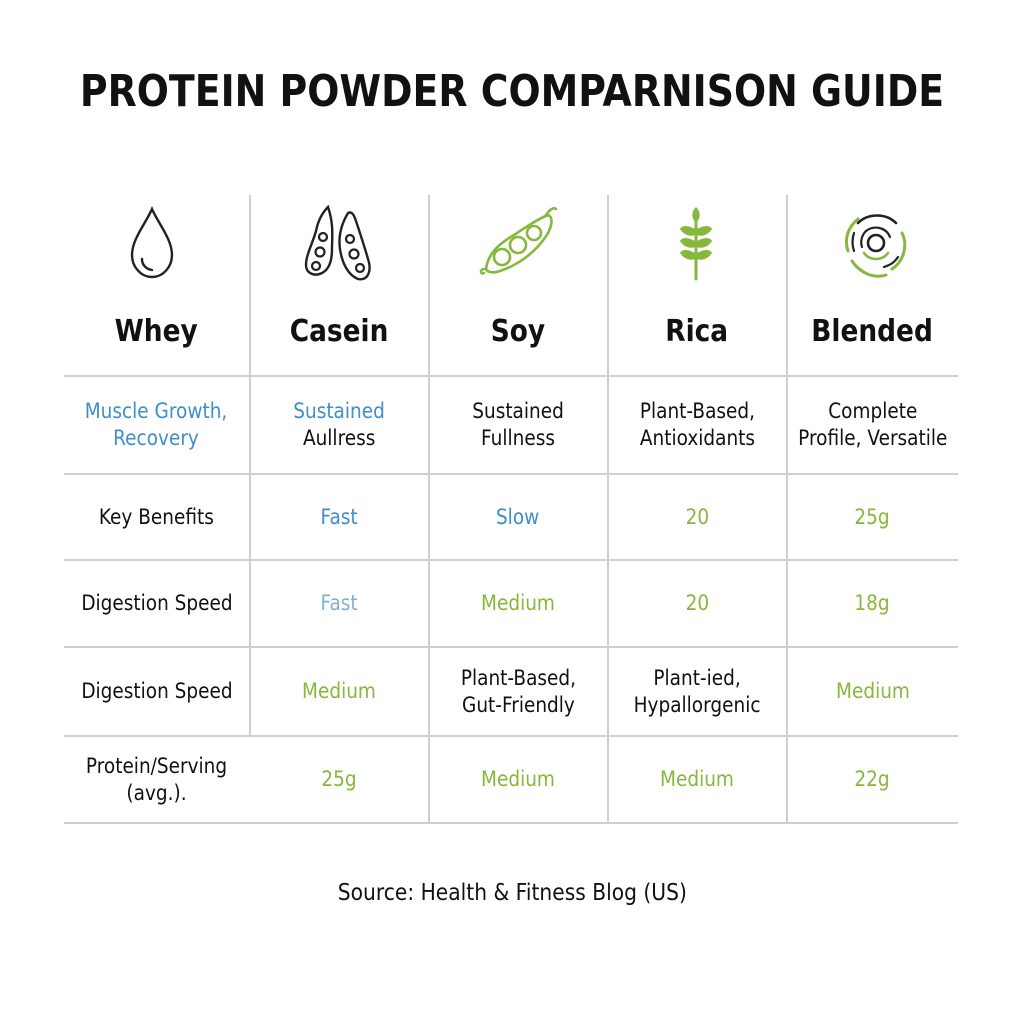  I want to click on water-drop-icon, so click(152, 242).